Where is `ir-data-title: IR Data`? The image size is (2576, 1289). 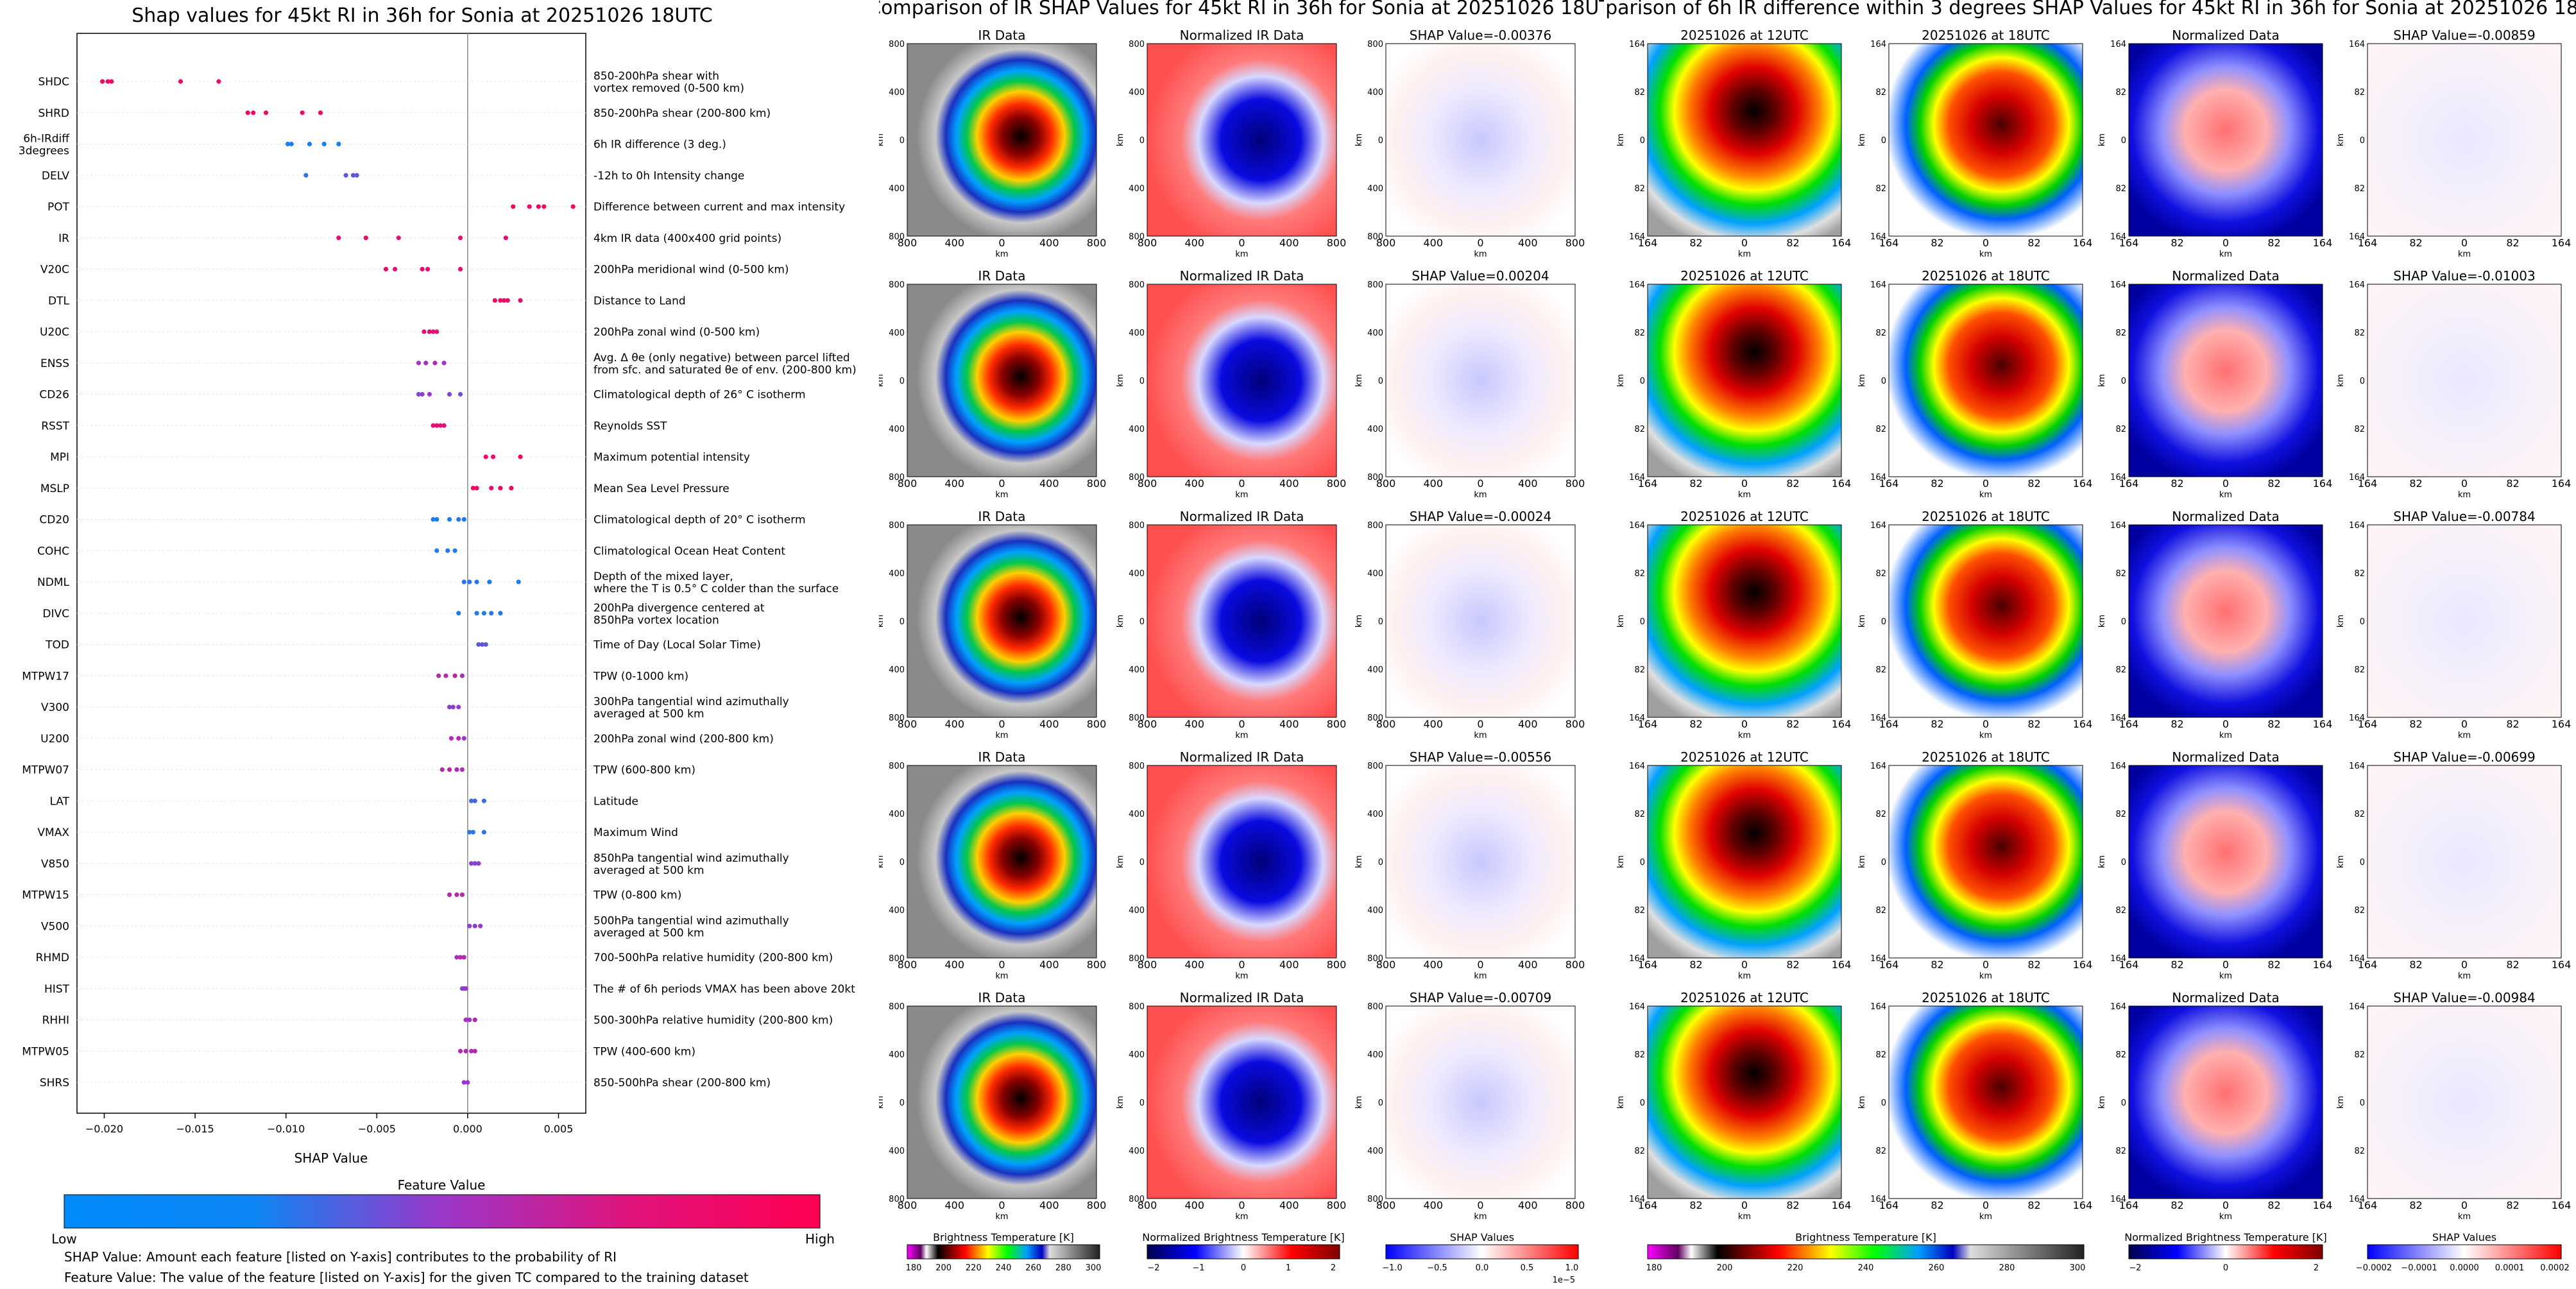
ir-data-title: IR Data is located at coordinates (1002, 276).